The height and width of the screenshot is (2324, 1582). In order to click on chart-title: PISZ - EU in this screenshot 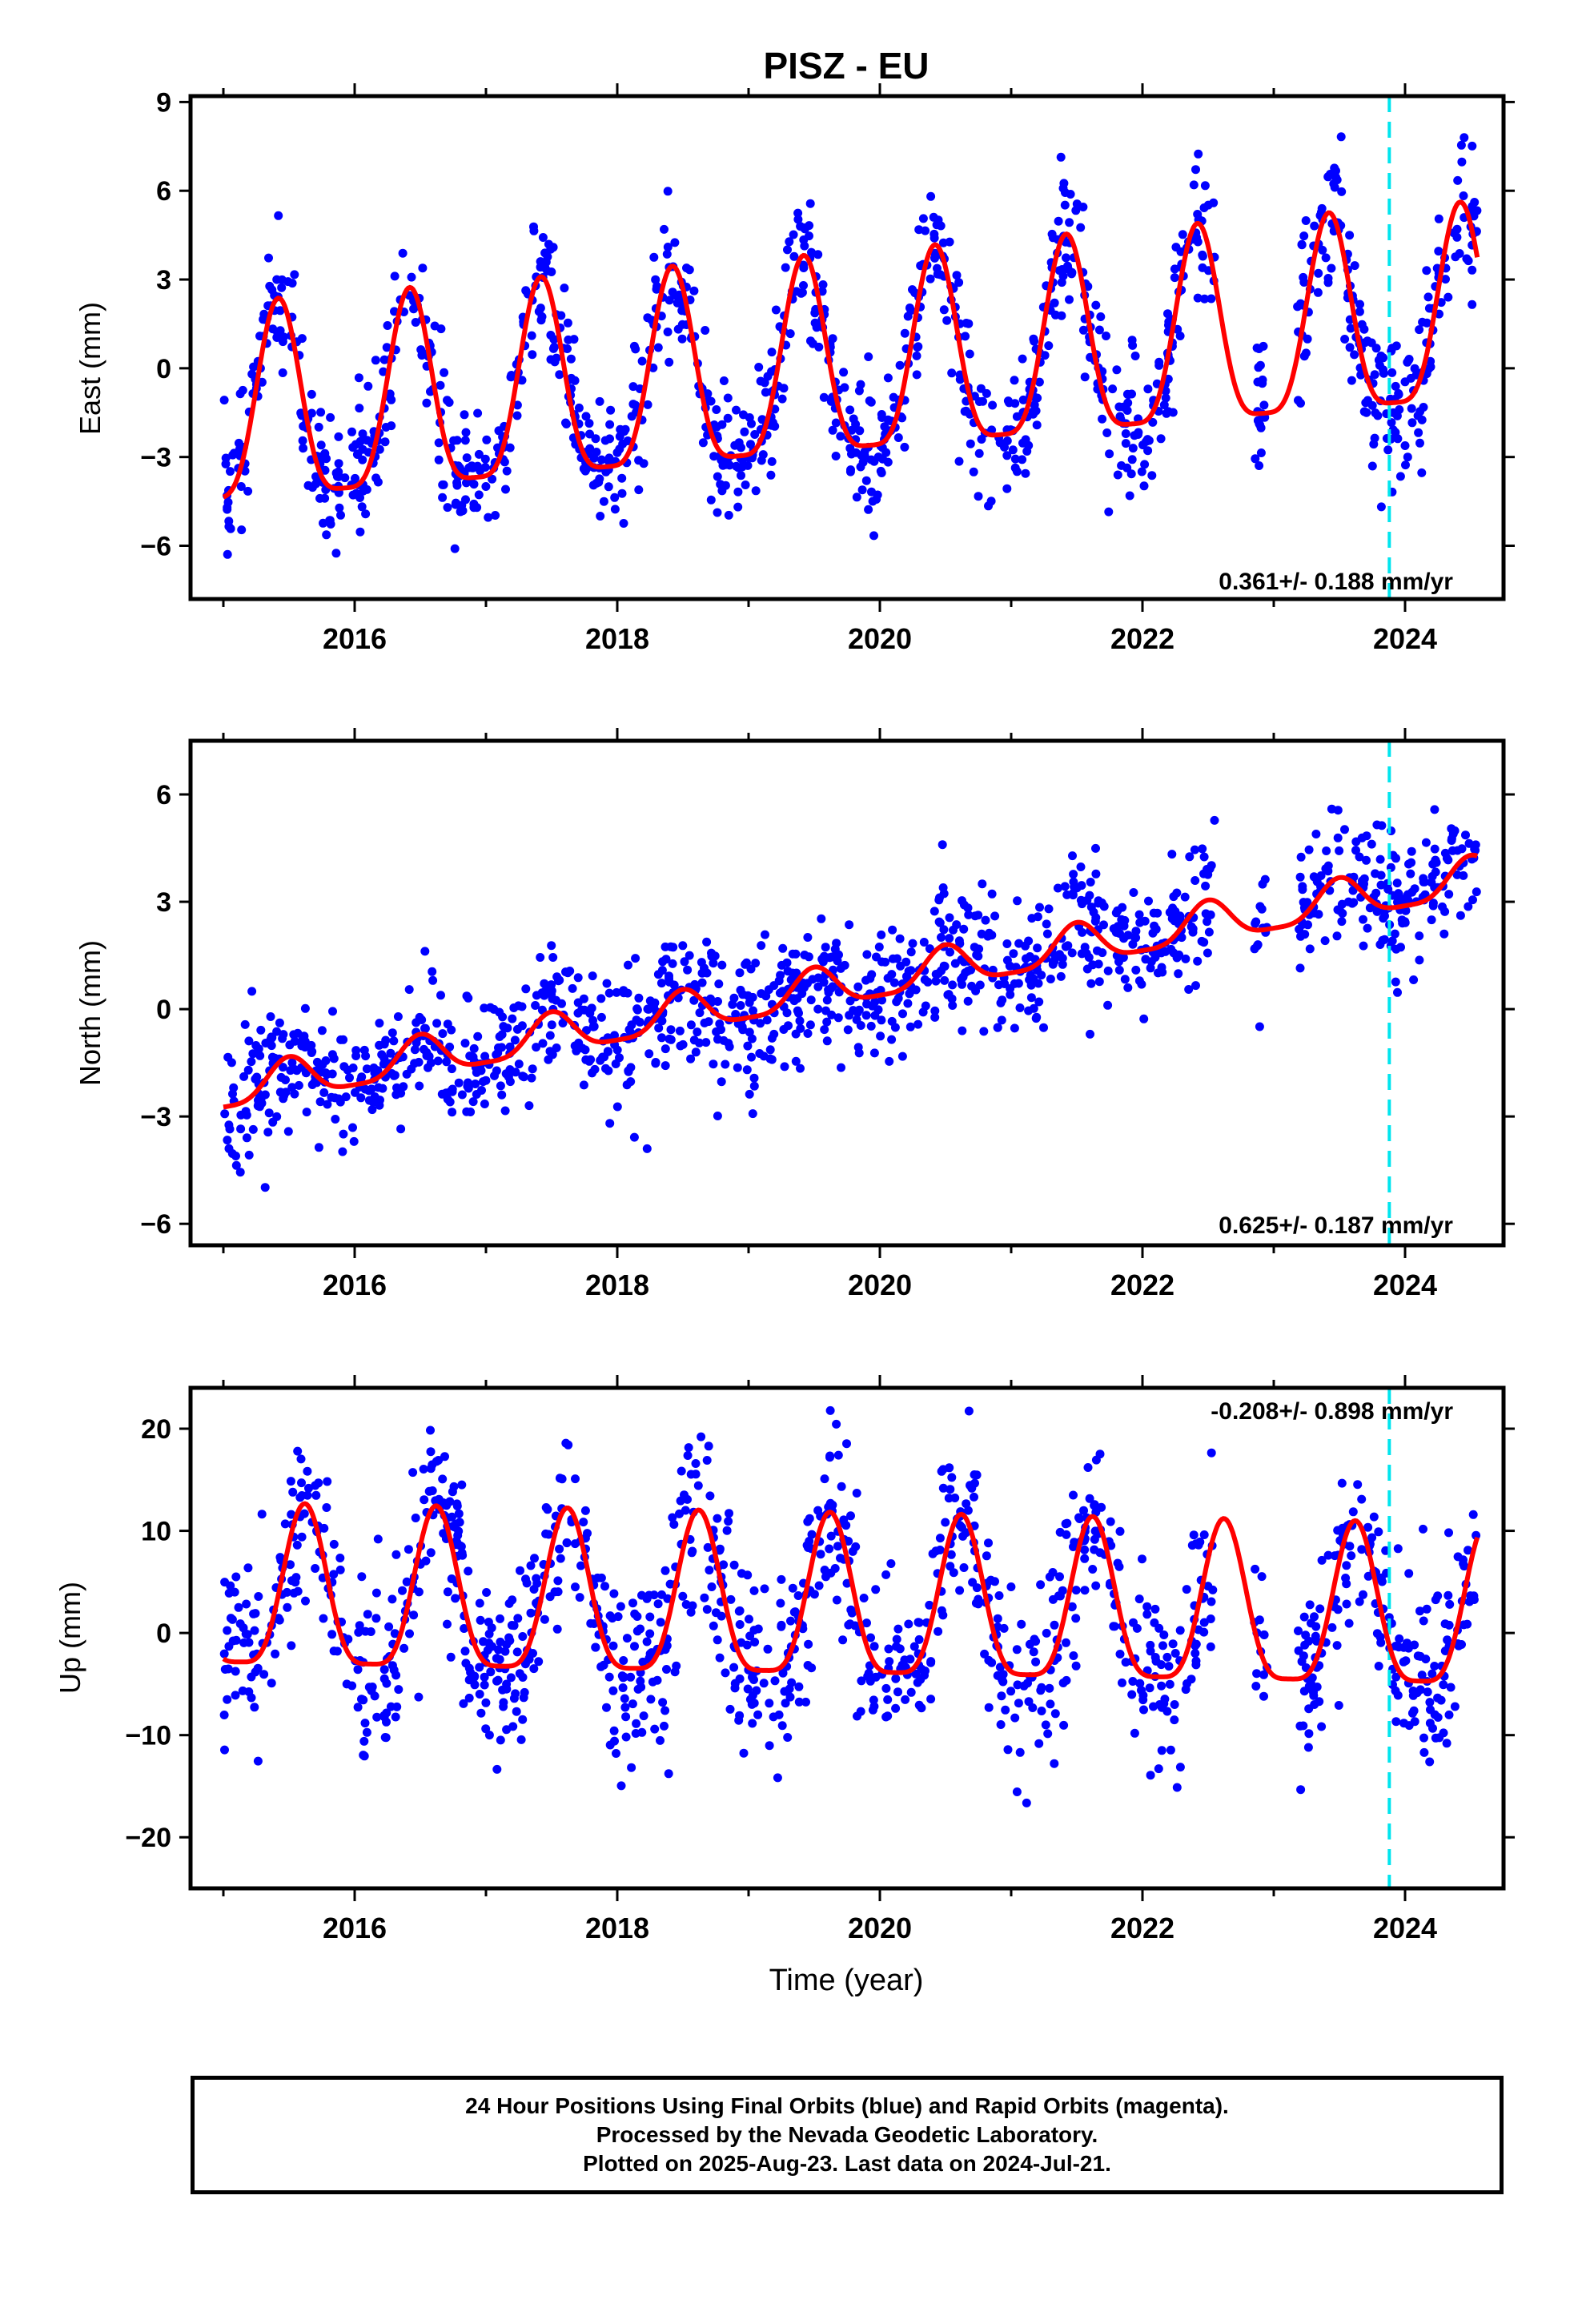, I will do `click(846, 65)`.